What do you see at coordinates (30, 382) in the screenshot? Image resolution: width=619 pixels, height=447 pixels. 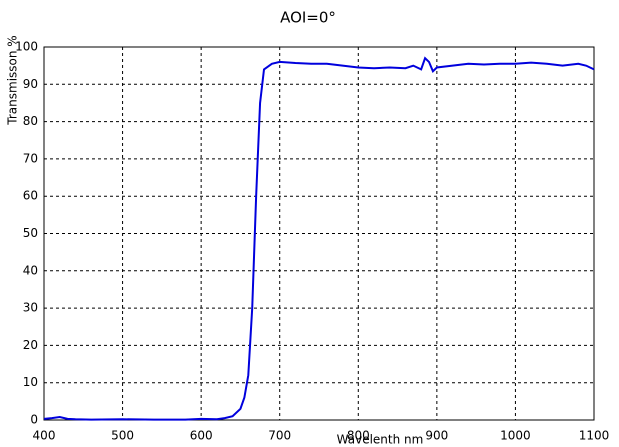 I see `y-tick-label: 10` at bounding box center [30, 382].